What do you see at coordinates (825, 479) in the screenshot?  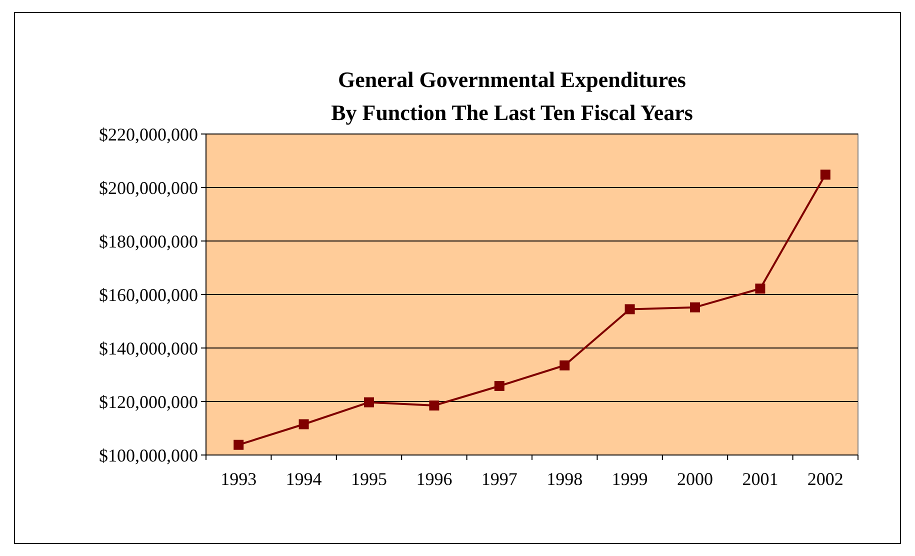 I see `x-tick-label: 2002` at bounding box center [825, 479].